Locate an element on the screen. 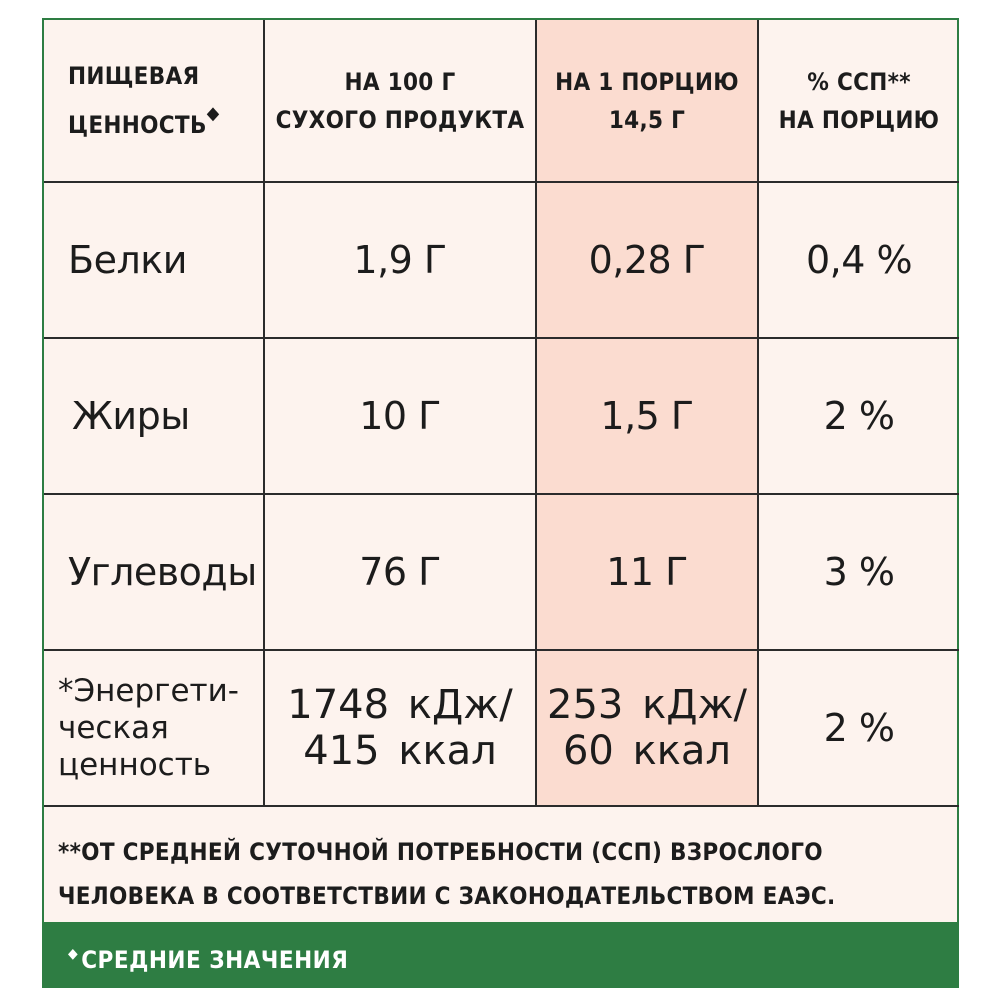 The height and width of the screenshot is (1000, 1000). value-daily-percent: 3 % is located at coordinates (859, 572).